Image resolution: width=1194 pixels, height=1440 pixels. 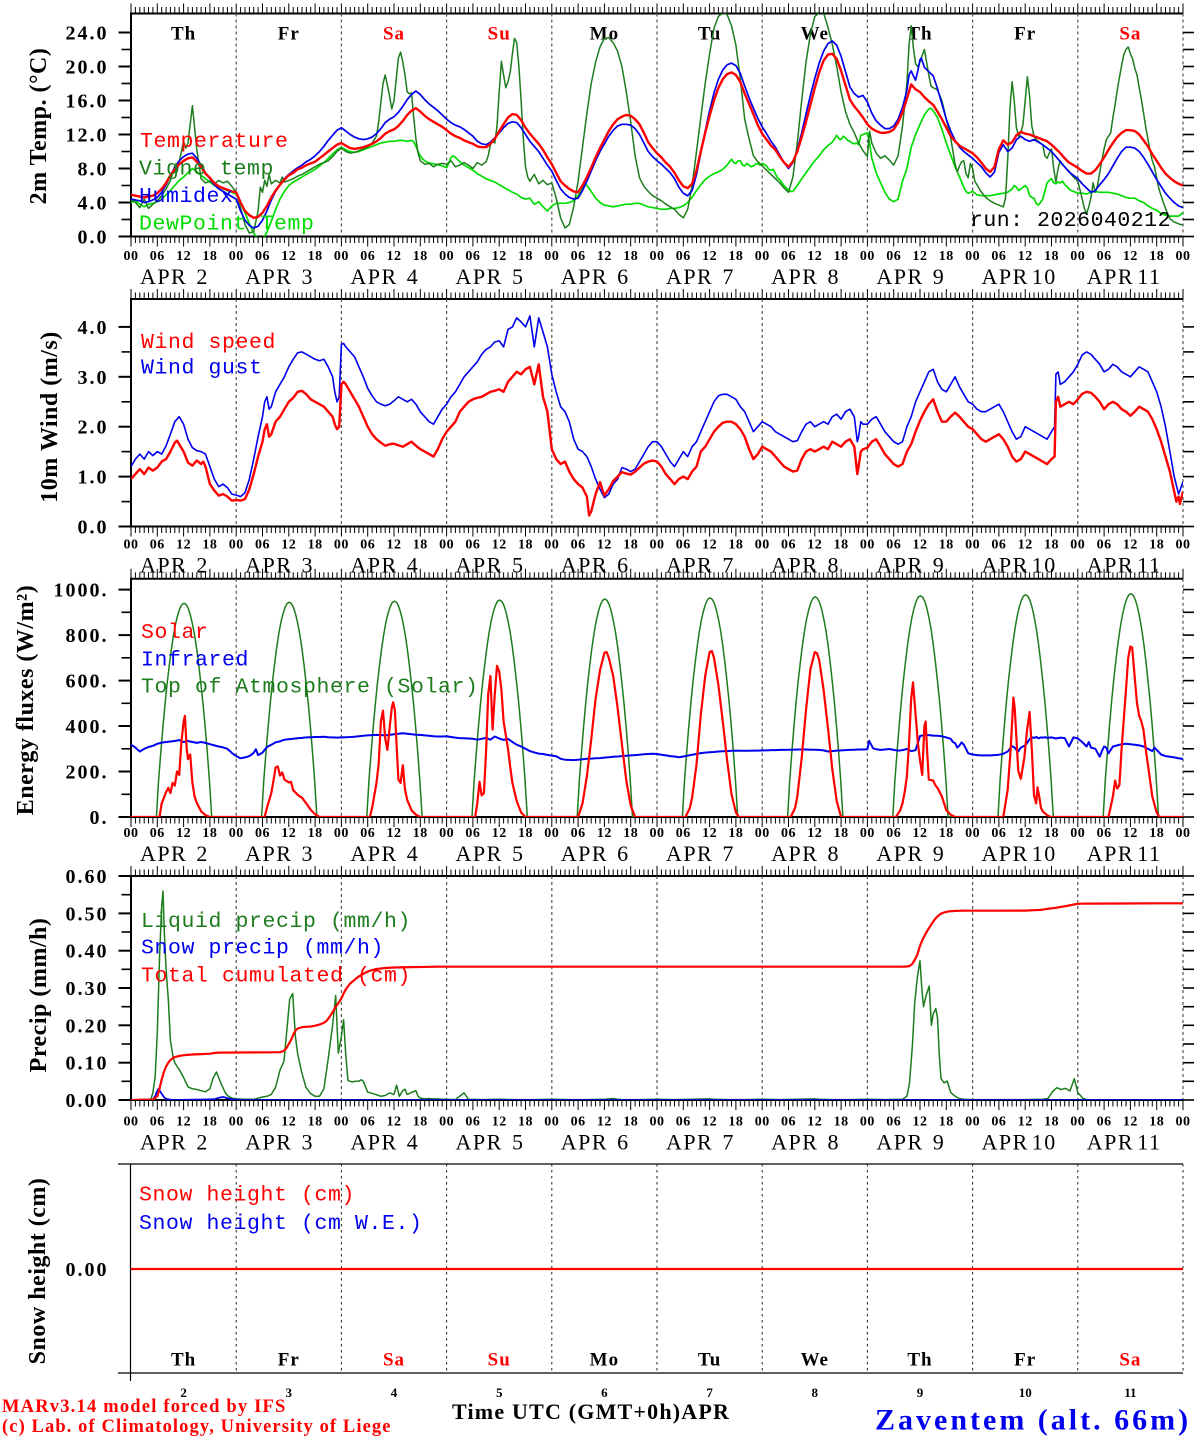 I want to click on svg-text: Sa, so click(x=1130, y=34).